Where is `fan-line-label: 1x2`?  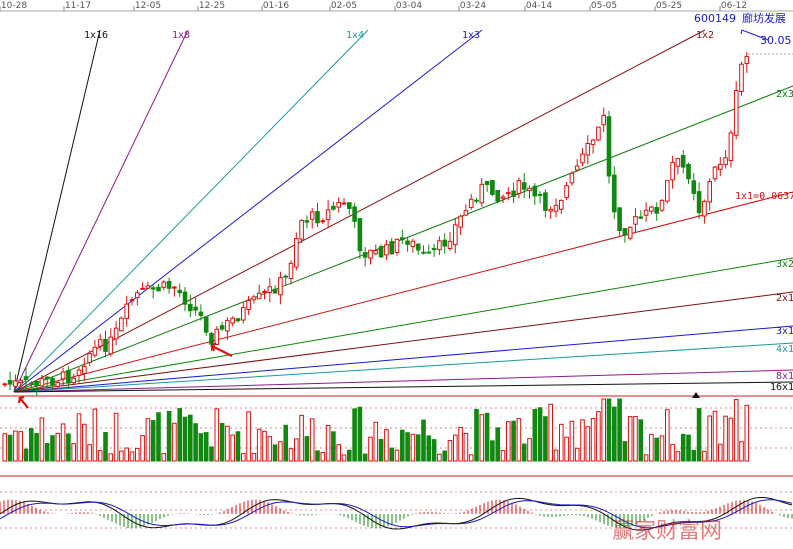
fan-line-label: 1x2 is located at coordinates (705, 35).